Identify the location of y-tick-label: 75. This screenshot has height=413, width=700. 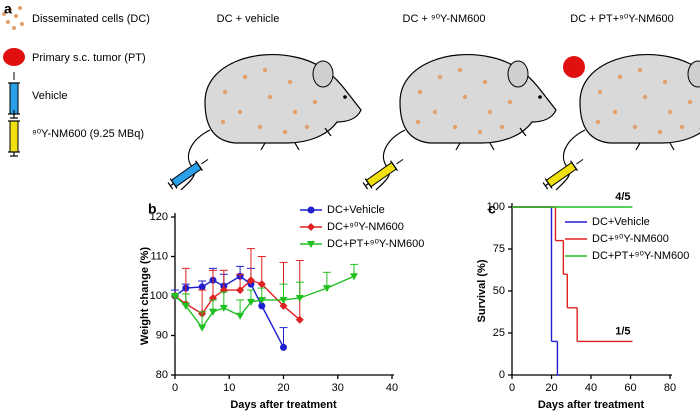
(499, 249).